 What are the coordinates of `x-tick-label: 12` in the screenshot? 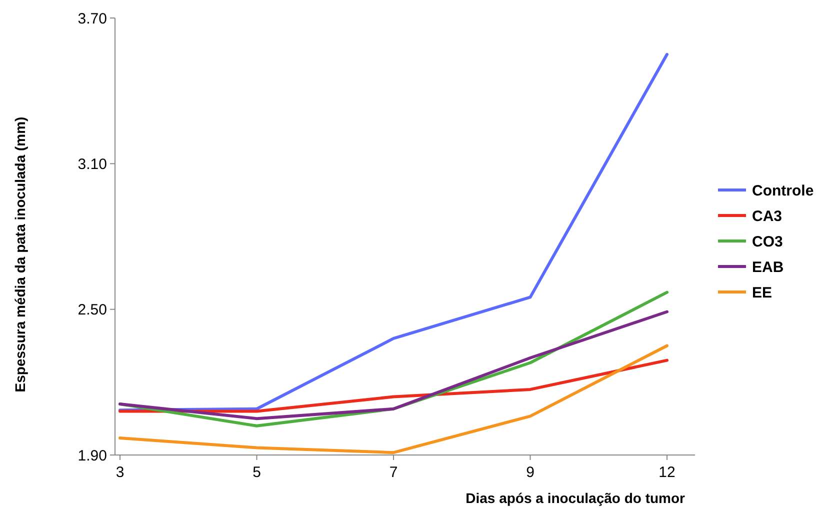 It's located at (667, 472).